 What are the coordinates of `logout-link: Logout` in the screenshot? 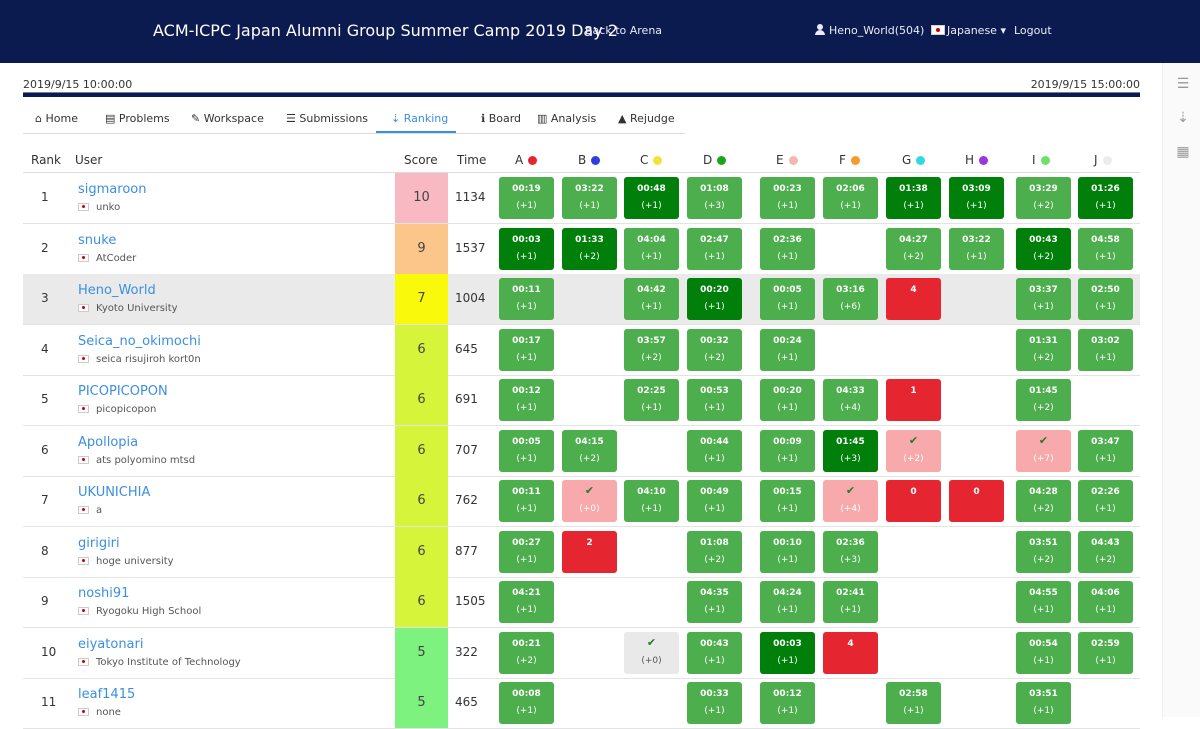 It's located at (1033, 30).